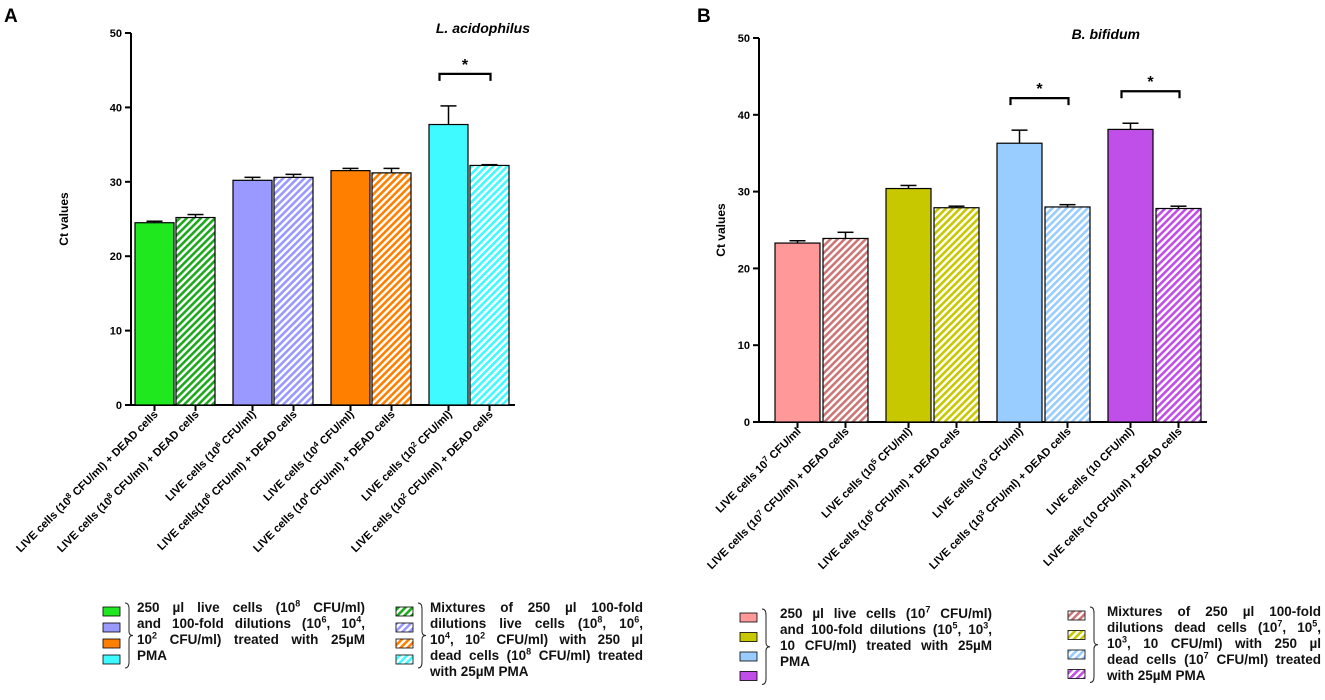  Describe the element at coordinates (359, 619) in the screenshot. I see `superscript: 4` at that location.